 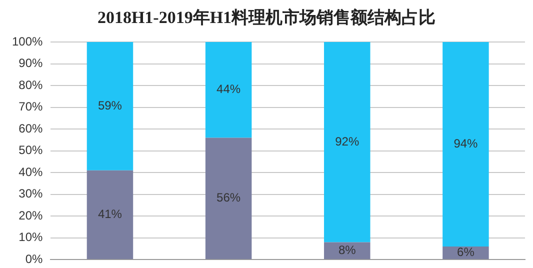 I want to click on data-label: 92%, so click(x=347, y=141).